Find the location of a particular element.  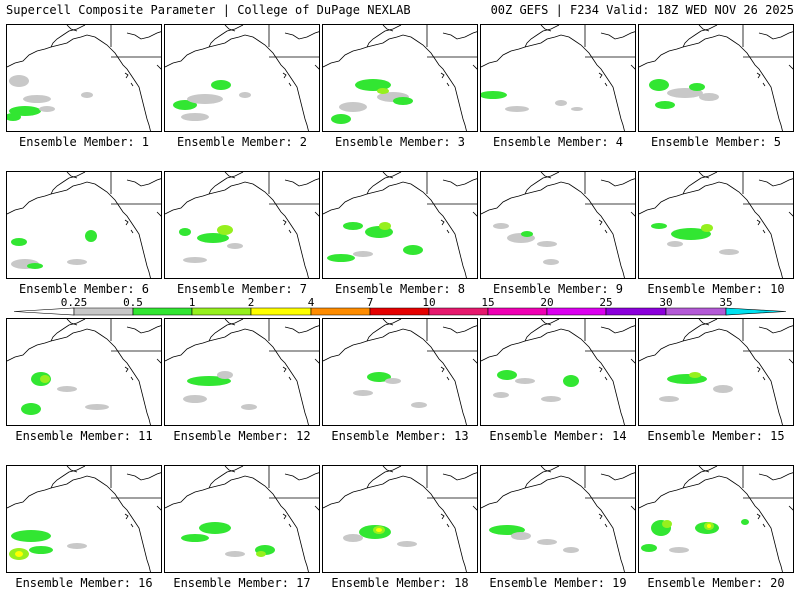

colorbar-tick-label: 1 is located at coordinates (192, 302).